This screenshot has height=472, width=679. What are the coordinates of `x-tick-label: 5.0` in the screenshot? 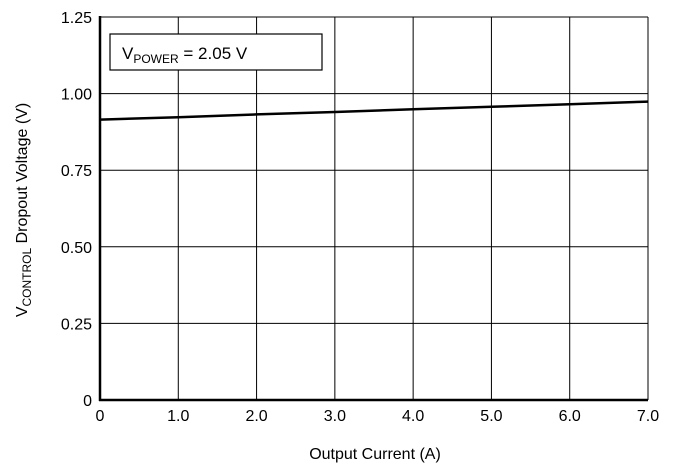 It's located at (491, 416).